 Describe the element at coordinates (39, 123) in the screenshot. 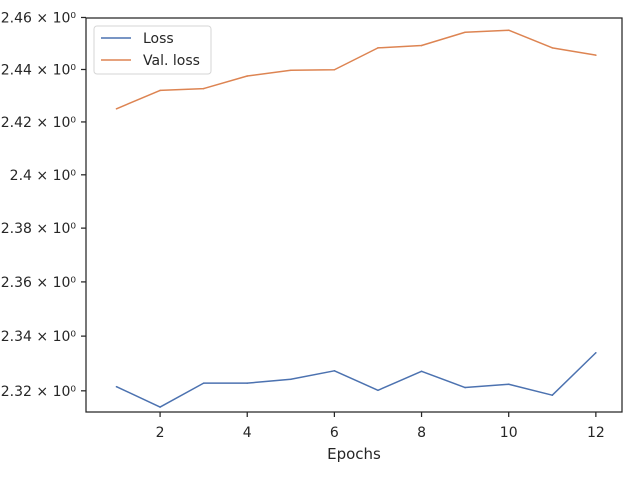

I see `y-tick-label: 2.42 × 10⁰` at that location.